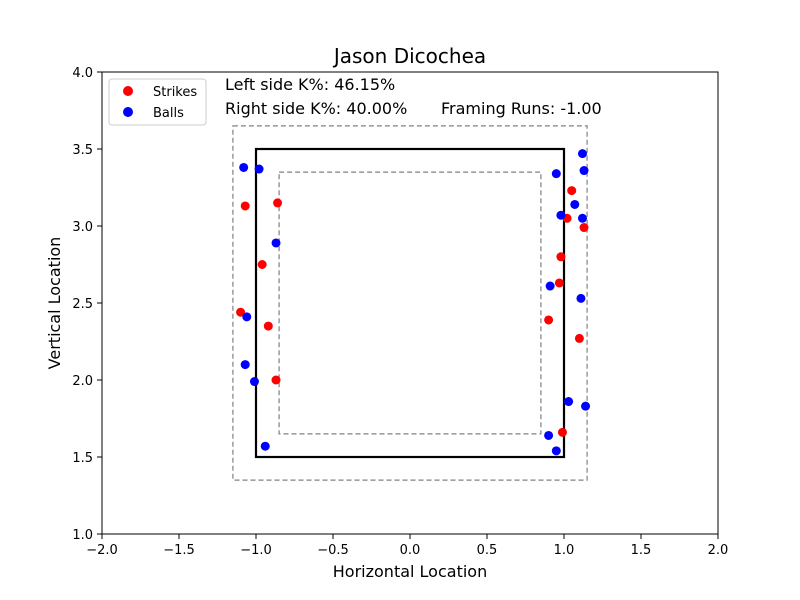 This screenshot has width=800, height=600. What do you see at coordinates (179, 550) in the screenshot?
I see `x-tick-label: −1.5` at bounding box center [179, 550].